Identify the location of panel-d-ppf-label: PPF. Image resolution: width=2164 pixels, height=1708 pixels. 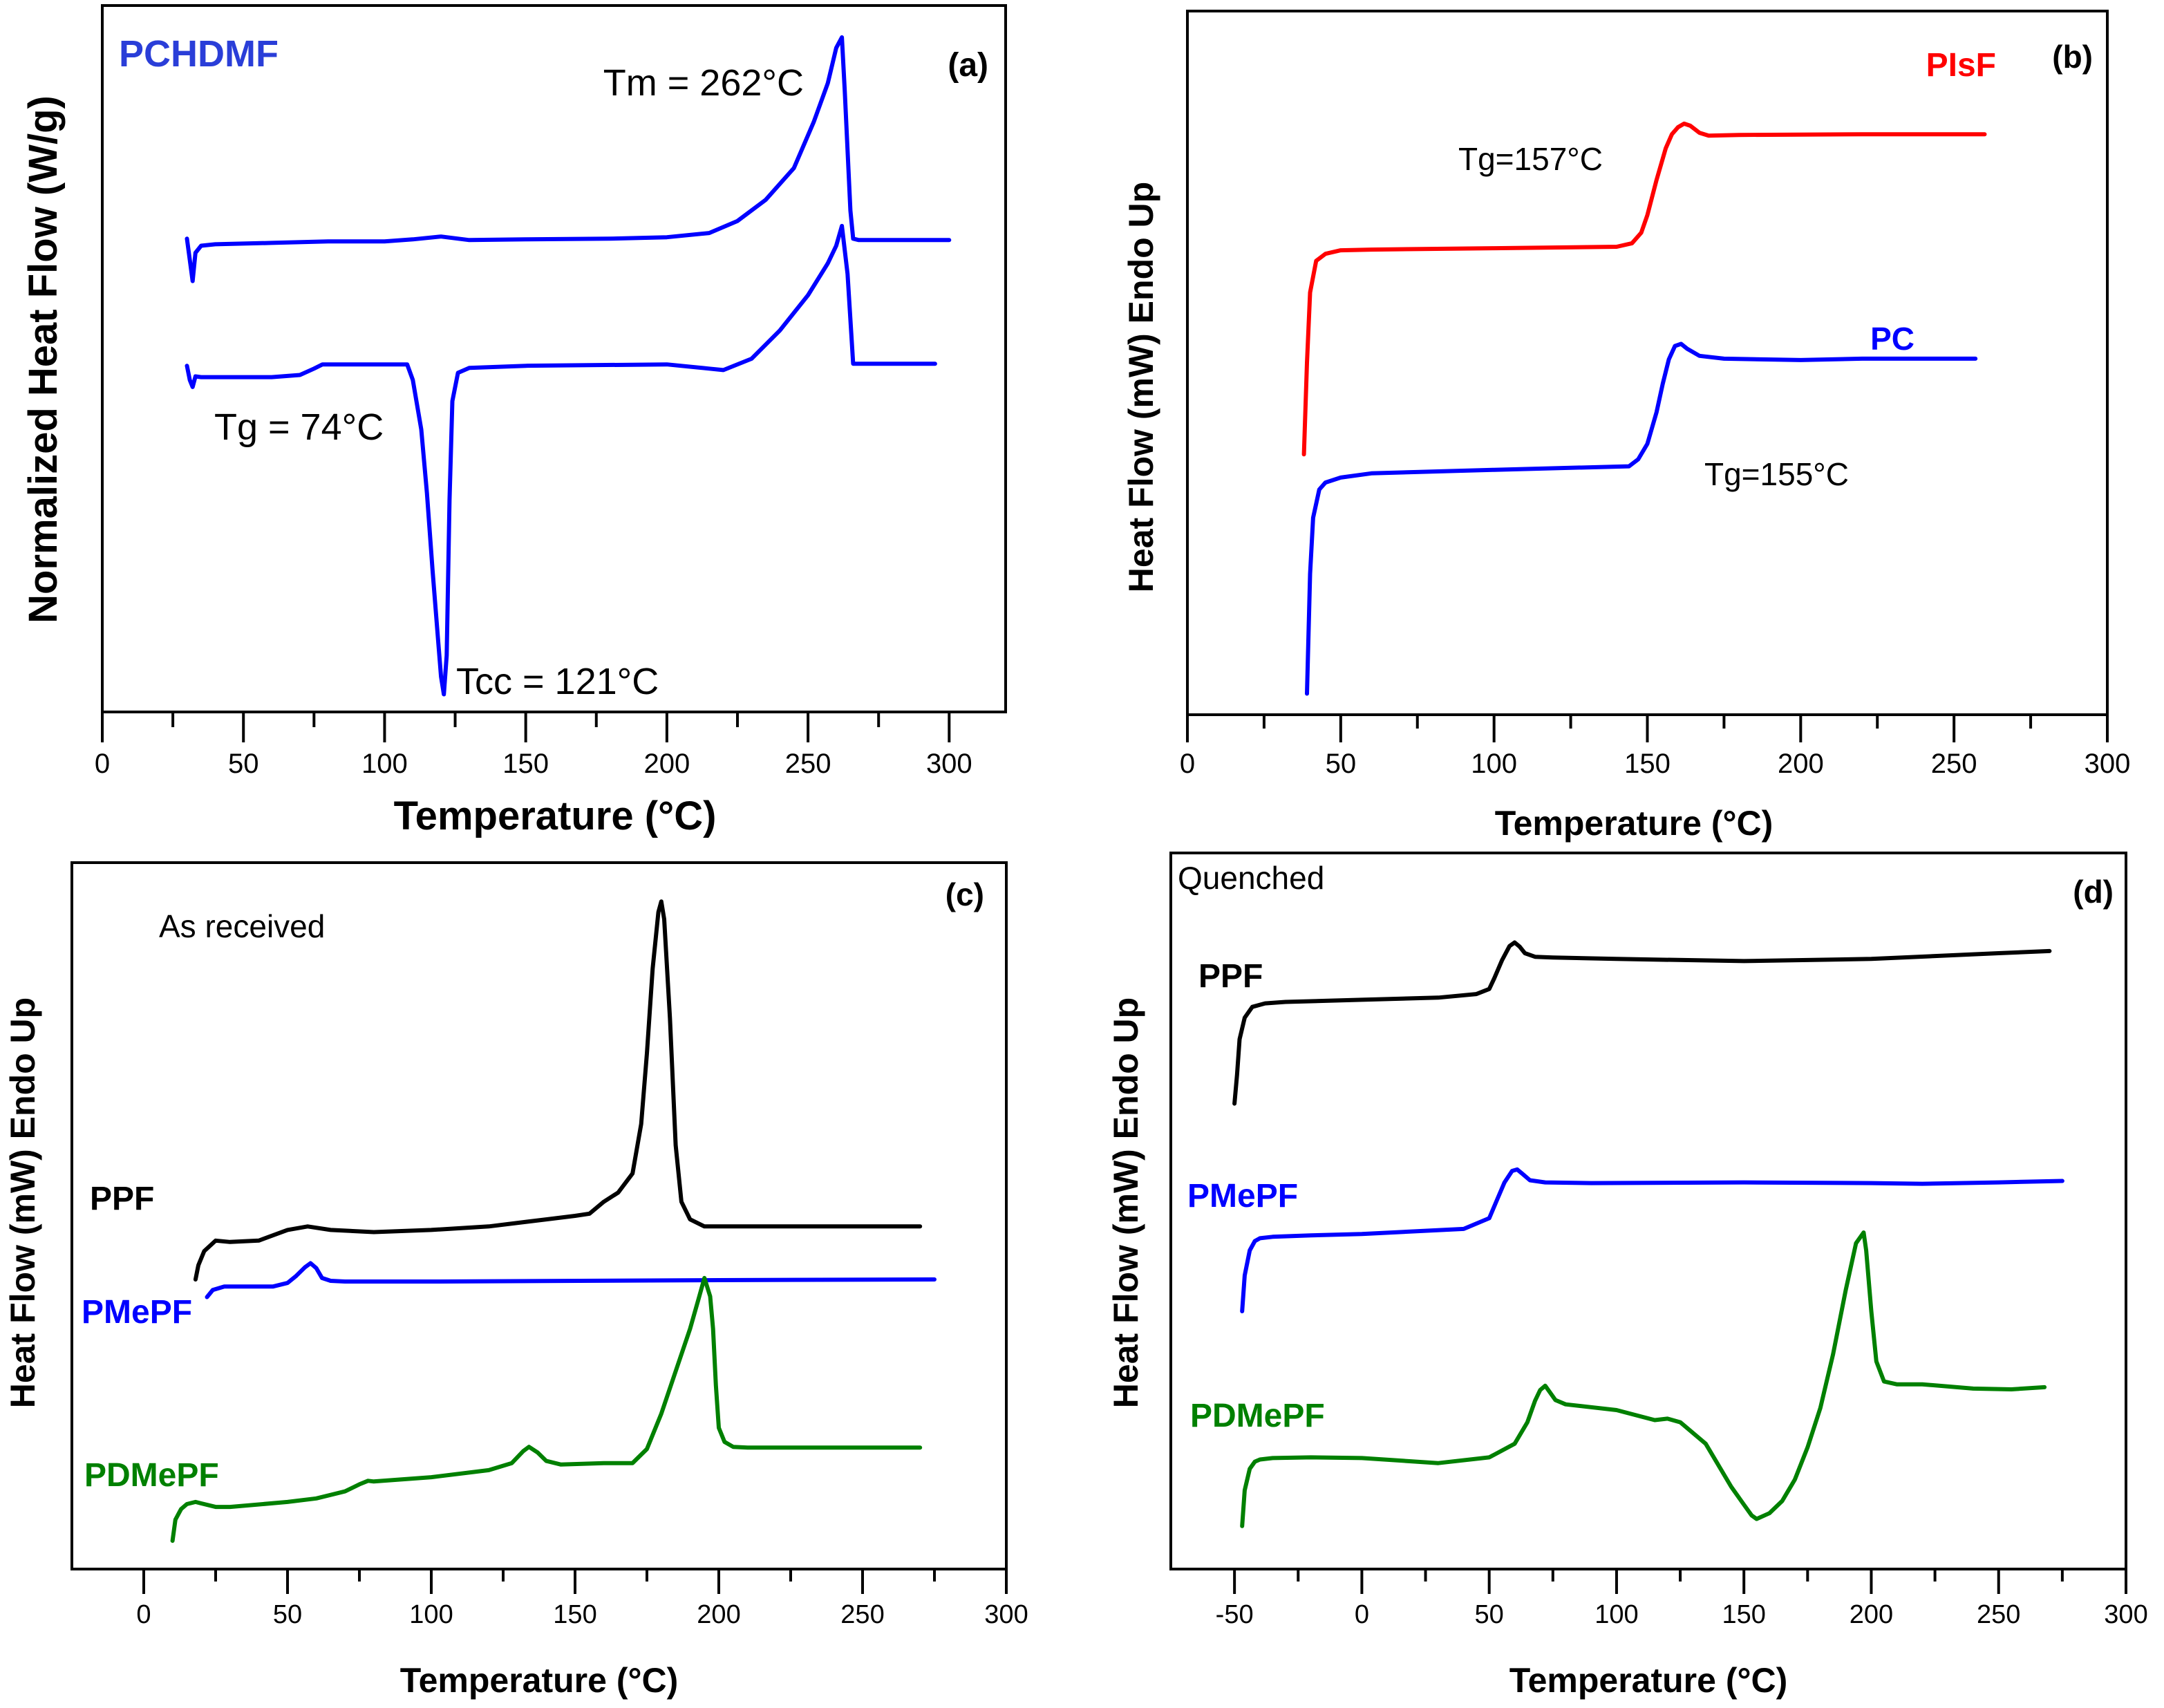
(1230, 976).